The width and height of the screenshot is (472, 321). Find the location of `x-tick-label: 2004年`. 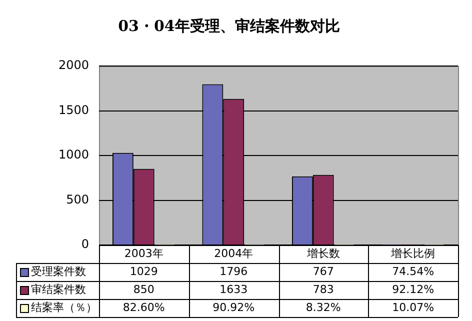

x-tick-label: 2004年 is located at coordinates (234, 253).